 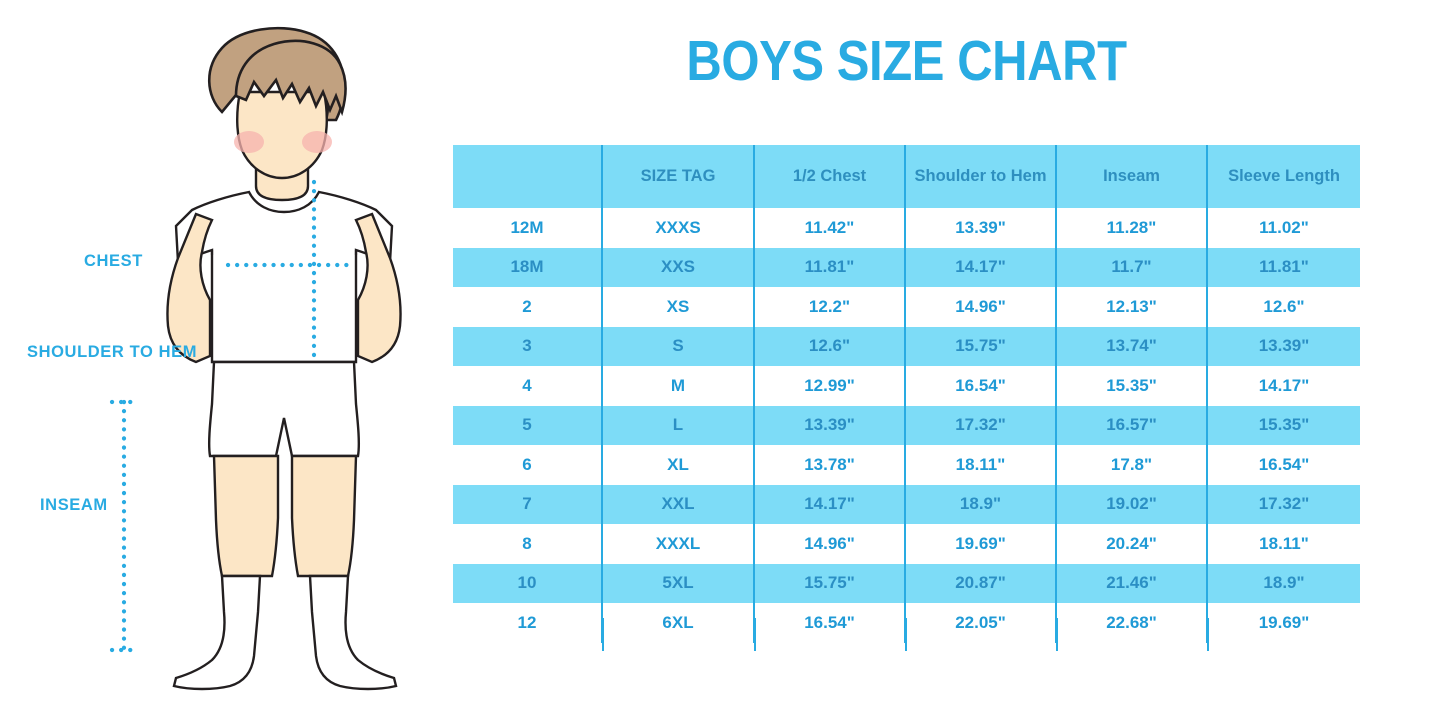 What do you see at coordinates (980, 176) in the screenshot?
I see `column-header-shoulder-to-hem: Shoulder to Hem` at bounding box center [980, 176].